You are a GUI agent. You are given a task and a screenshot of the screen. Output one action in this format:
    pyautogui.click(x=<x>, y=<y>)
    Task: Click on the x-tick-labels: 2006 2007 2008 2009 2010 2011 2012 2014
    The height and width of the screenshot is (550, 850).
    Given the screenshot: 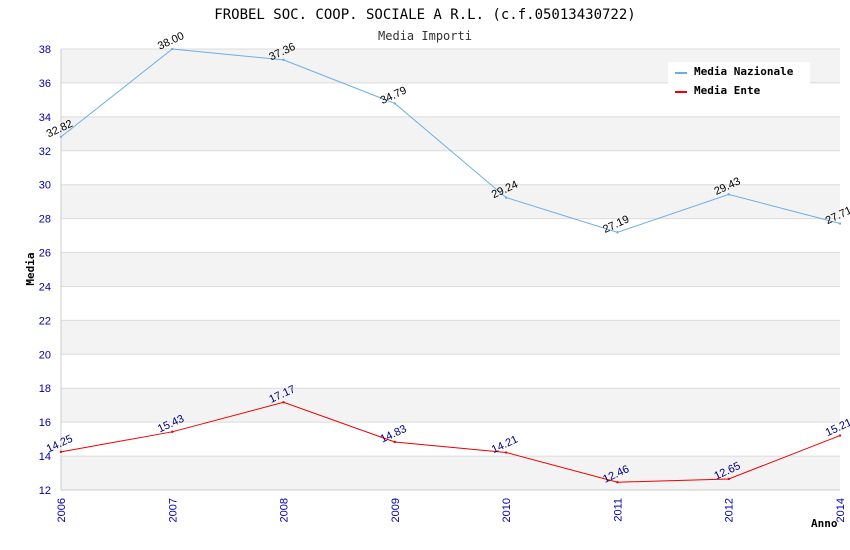 What is the action you would take?
    pyautogui.click(x=451, y=510)
    